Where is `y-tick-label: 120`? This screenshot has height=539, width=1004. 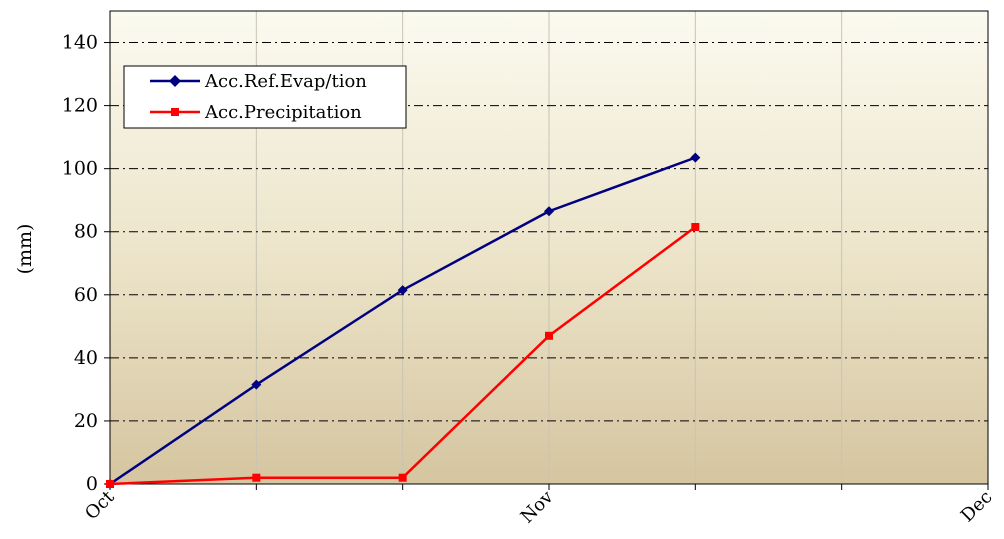
y-tick-label: 120 is located at coordinates (80, 106).